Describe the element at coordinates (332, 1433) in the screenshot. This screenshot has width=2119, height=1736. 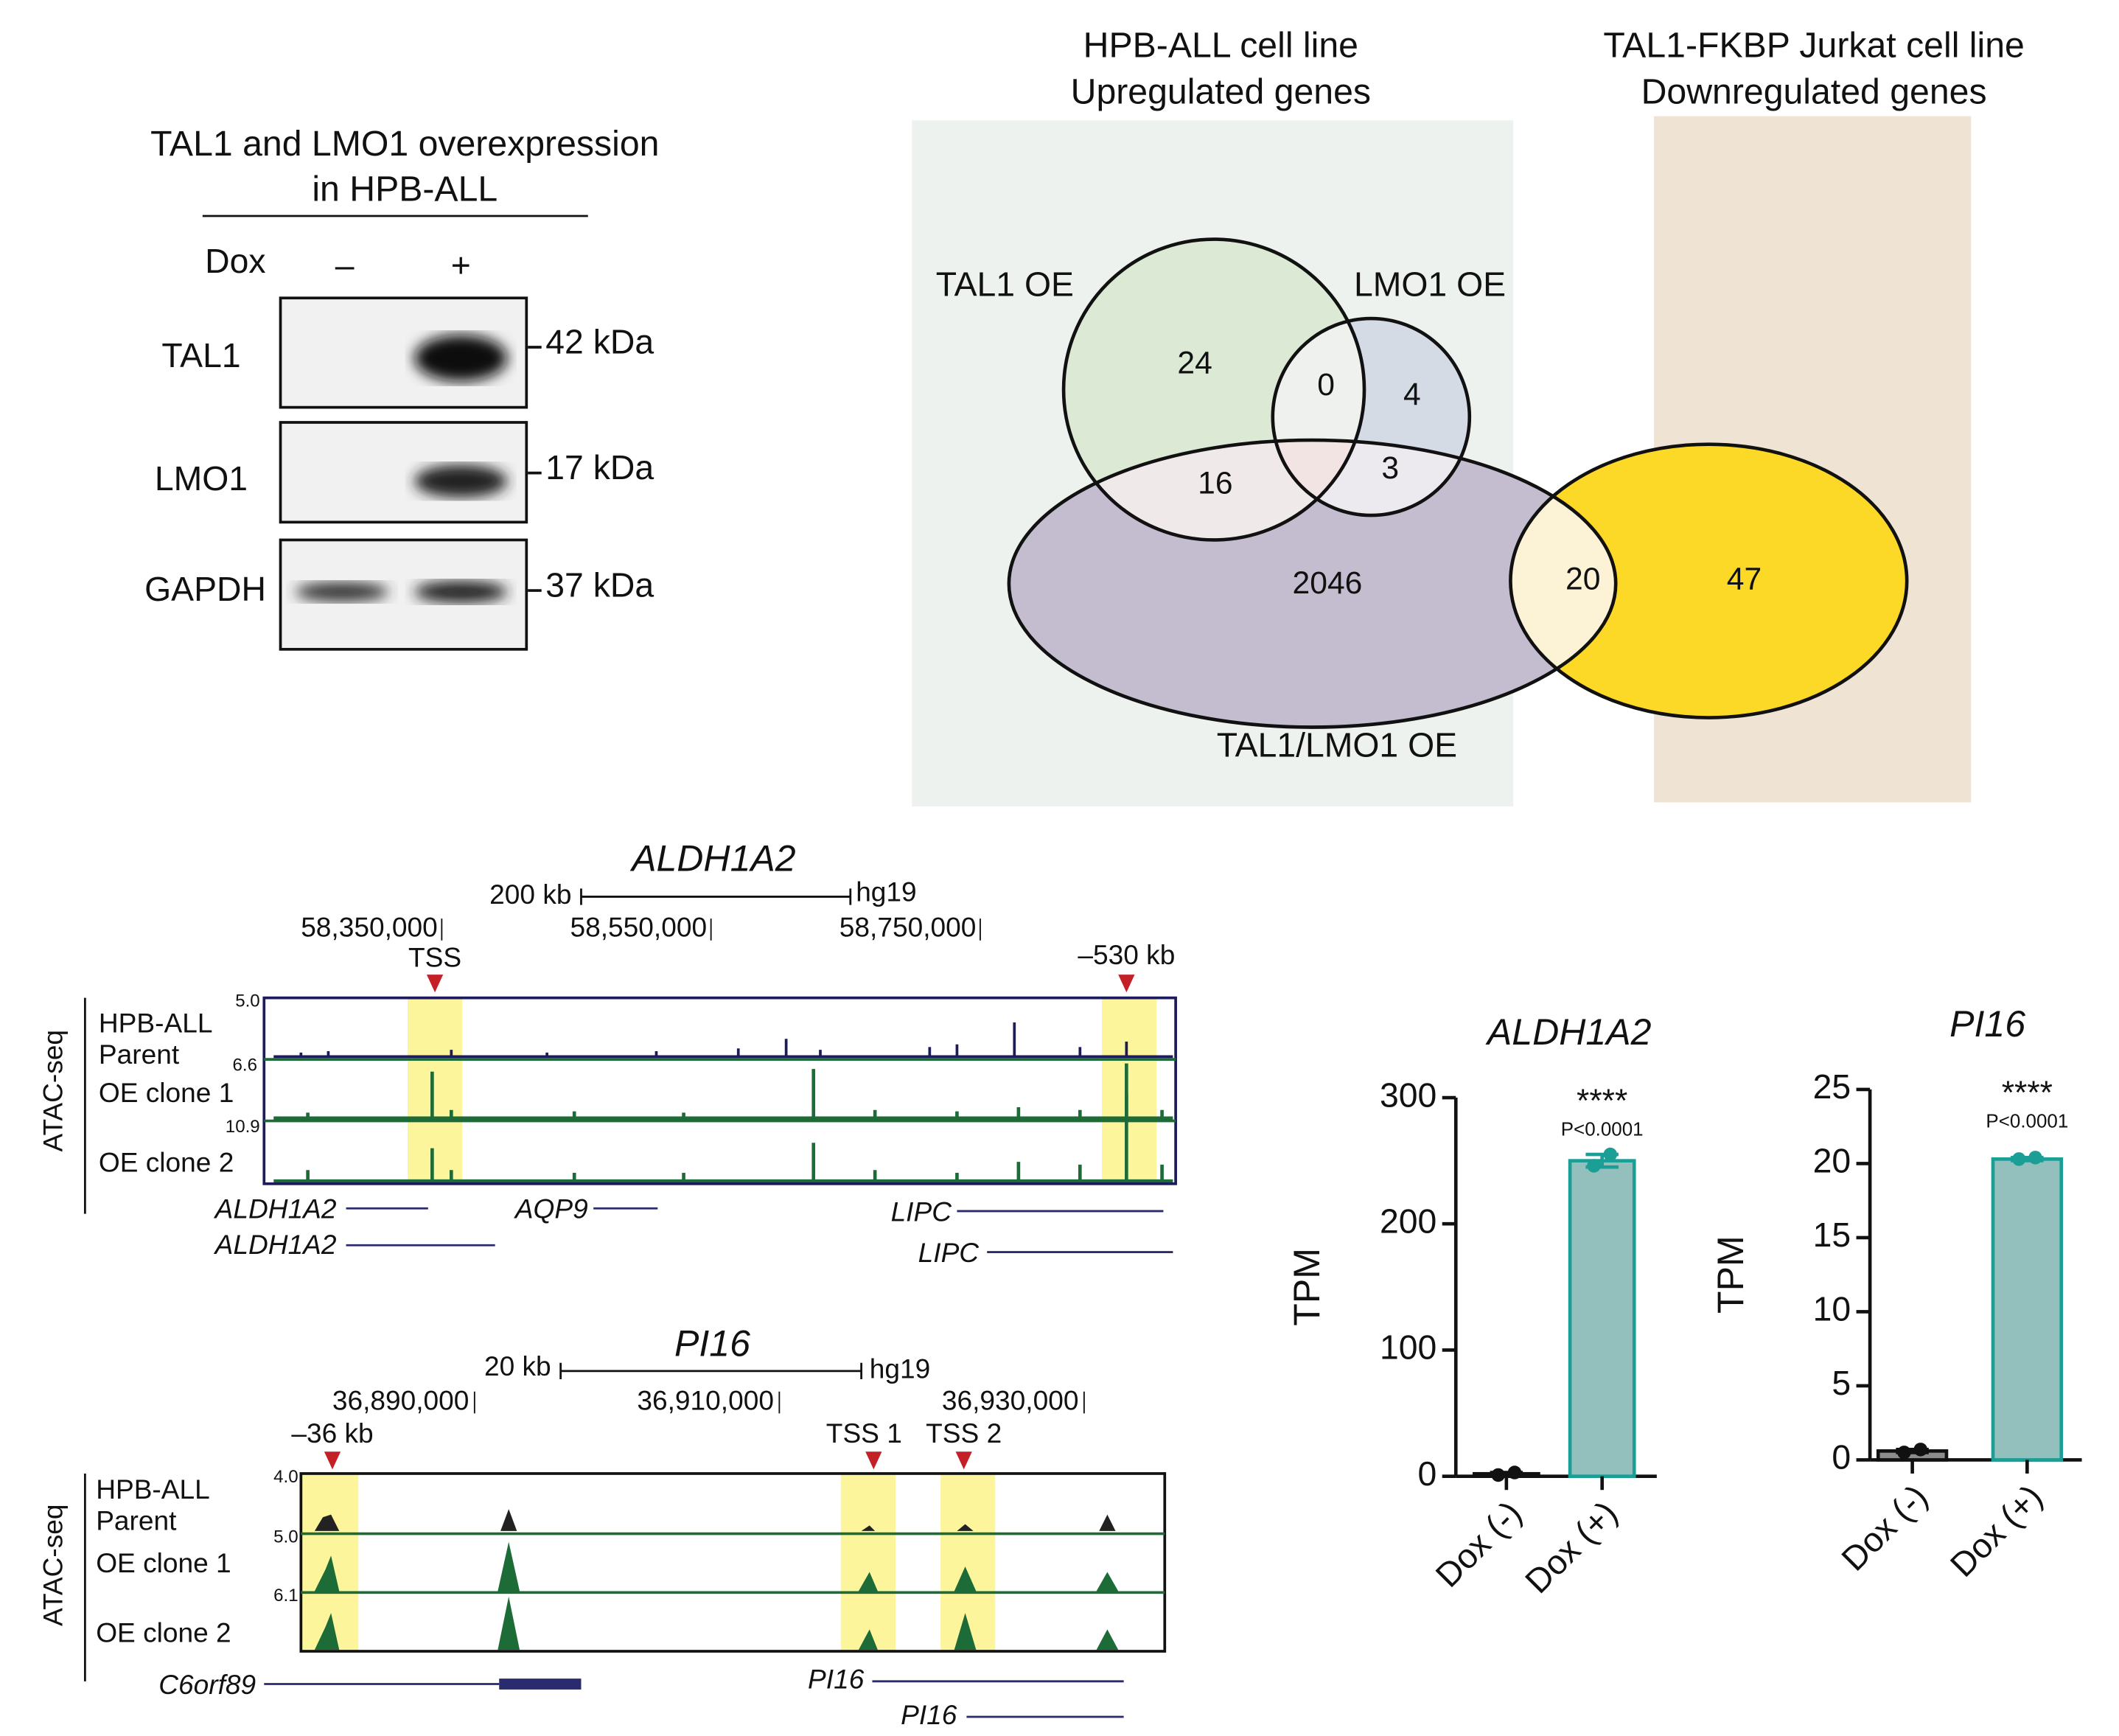
I see `marker: –36 kb` at that location.